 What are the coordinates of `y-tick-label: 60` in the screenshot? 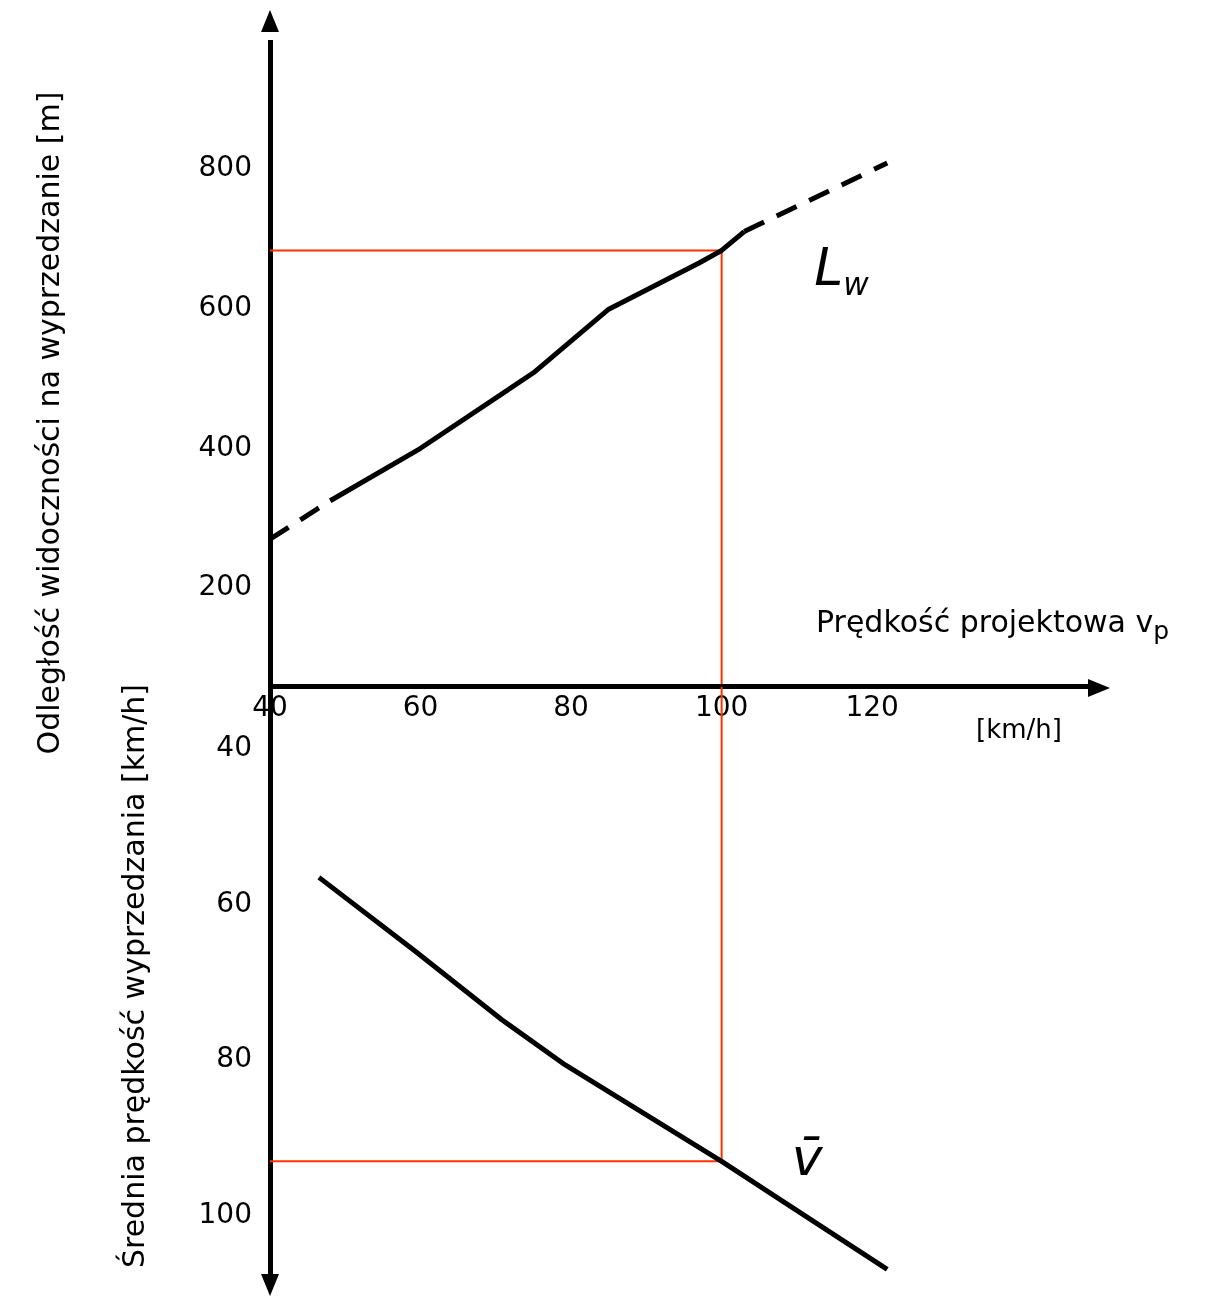 It's located at (234, 902).